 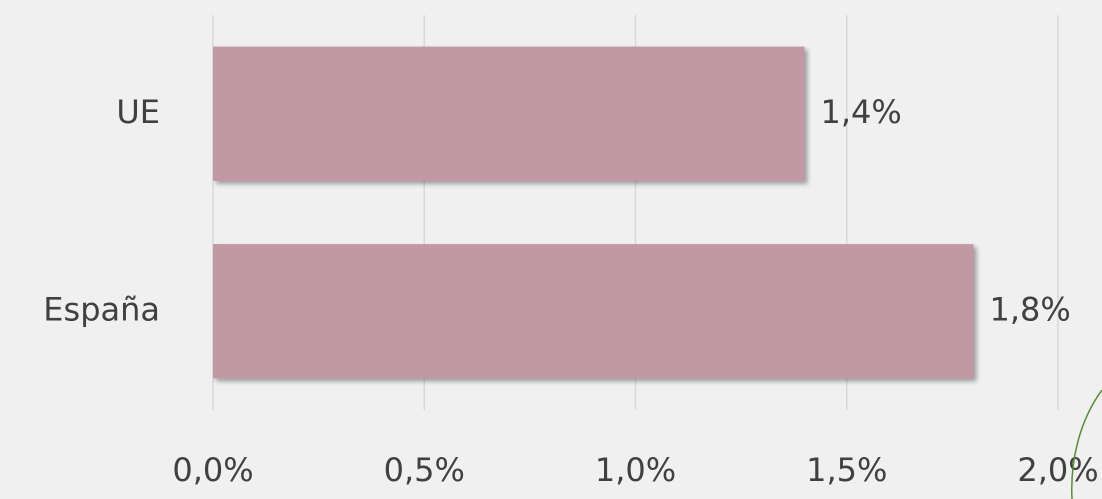 I want to click on y-tick-label: UE, so click(x=138, y=112).